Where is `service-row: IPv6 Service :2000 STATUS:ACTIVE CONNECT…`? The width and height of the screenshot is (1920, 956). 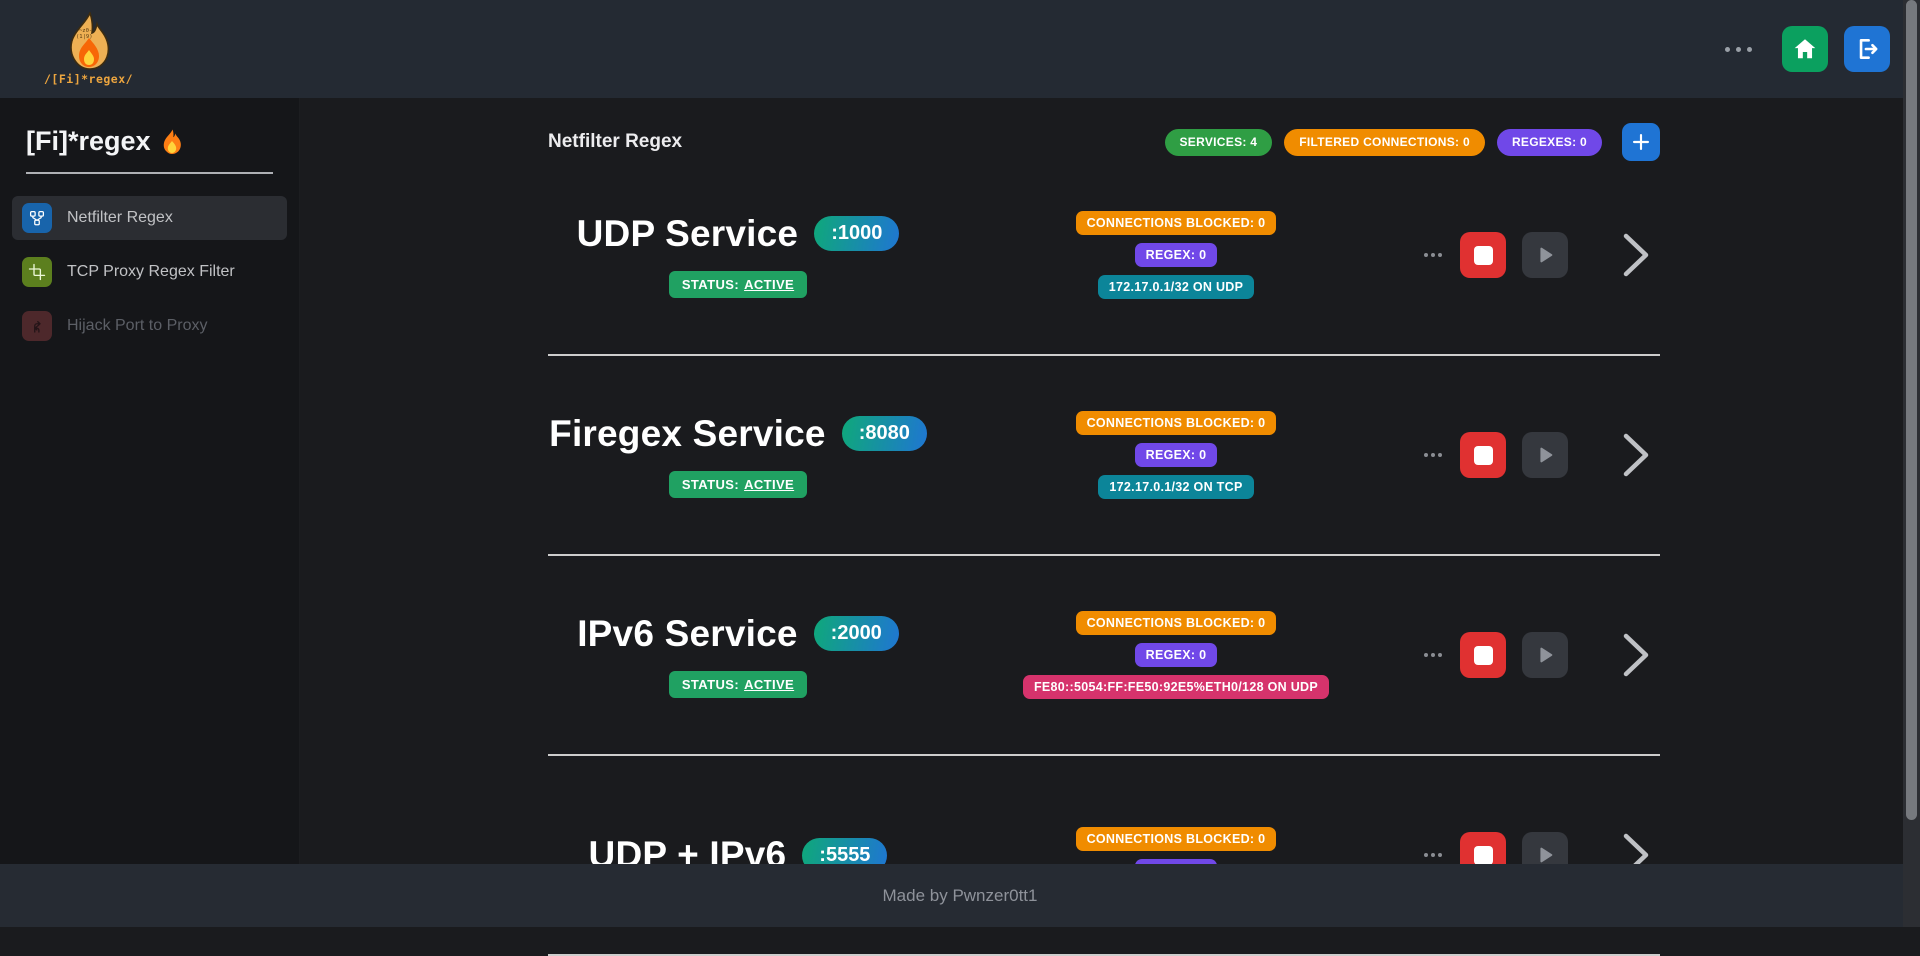
service-row: IPv6 Service :2000 STATUS:ACTIVE CONNECT… is located at coordinates (1104, 656).